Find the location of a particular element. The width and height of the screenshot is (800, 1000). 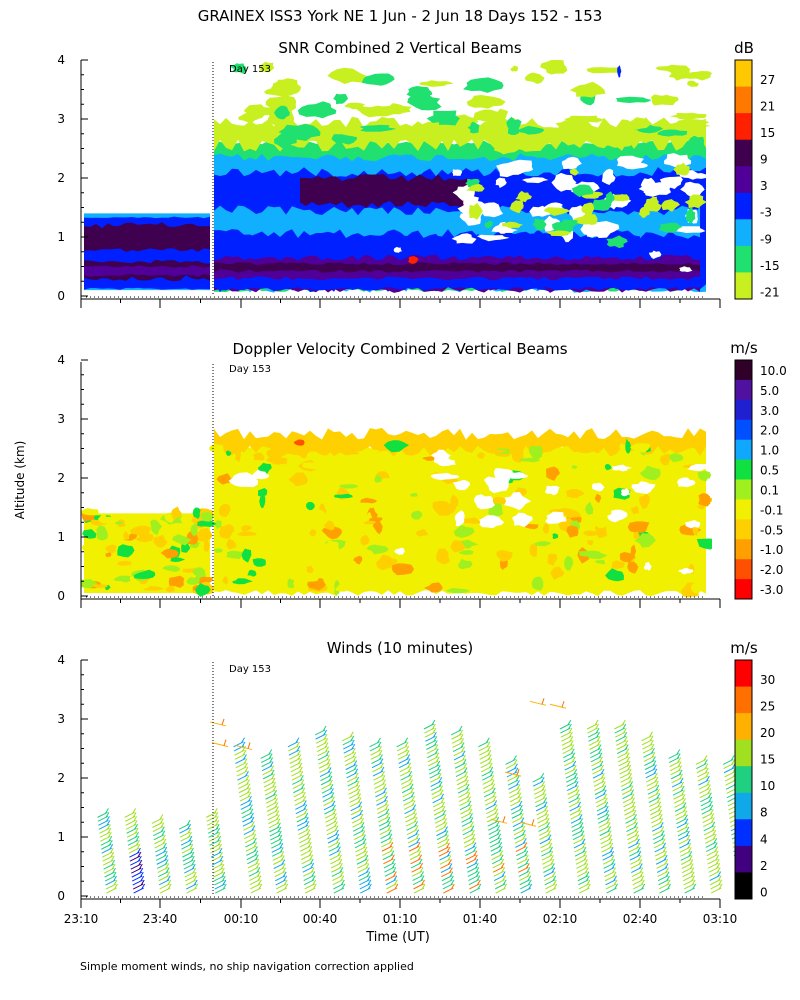

y-tick-label: 3 is located at coordinates (61, 719).